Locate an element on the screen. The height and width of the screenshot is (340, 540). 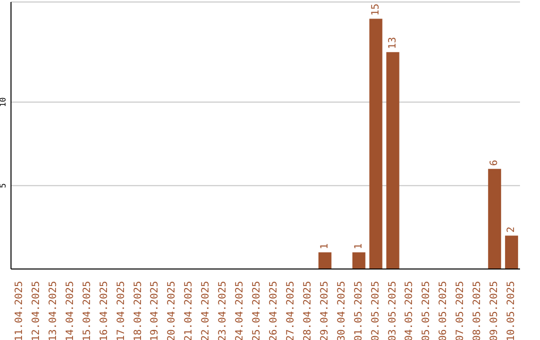
x-tick-label: 18.04.2025 is located at coordinates (138, 310).